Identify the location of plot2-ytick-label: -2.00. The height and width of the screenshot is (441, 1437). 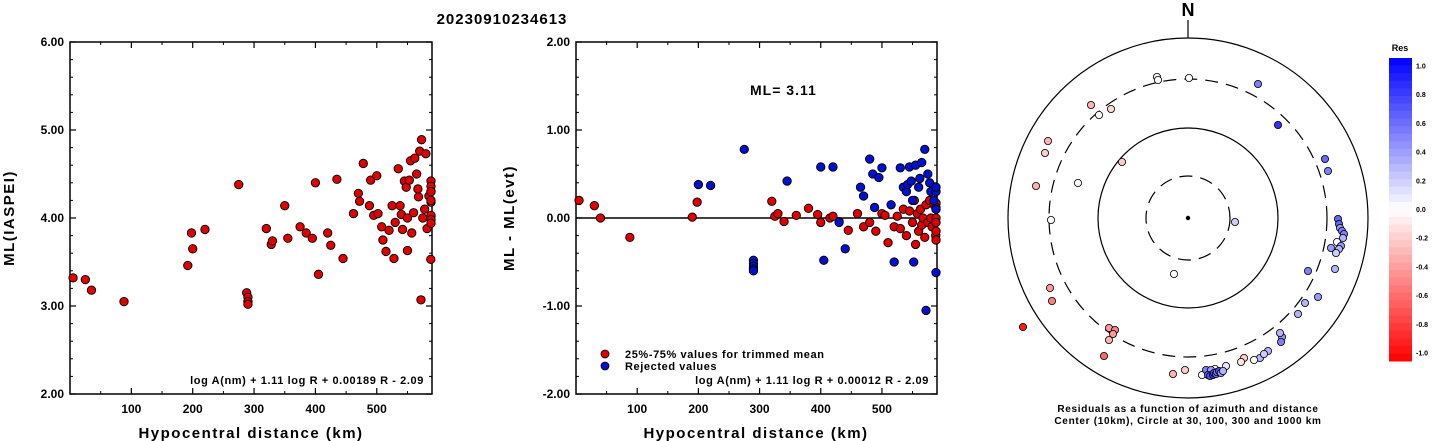
(557, 394).